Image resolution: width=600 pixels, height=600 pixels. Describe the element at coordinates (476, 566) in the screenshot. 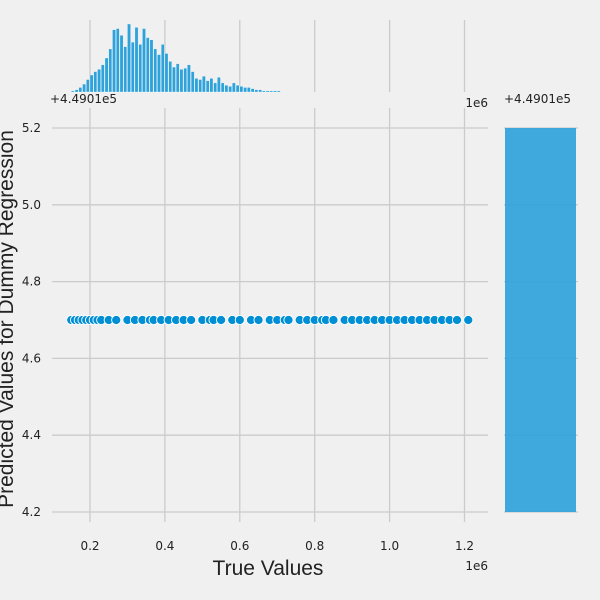

I see `x-scale-label-main: 1e6` at that location.